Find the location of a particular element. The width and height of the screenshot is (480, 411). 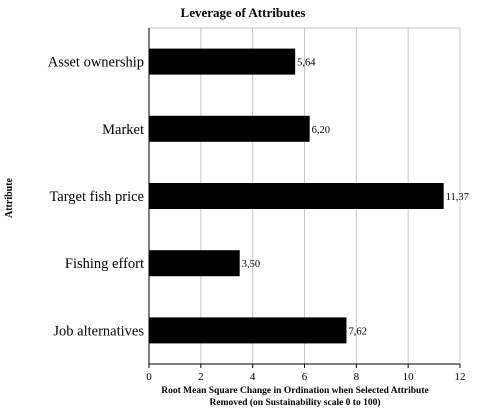

bar-value-label: 3,50 is located at coordinates (251, 264).